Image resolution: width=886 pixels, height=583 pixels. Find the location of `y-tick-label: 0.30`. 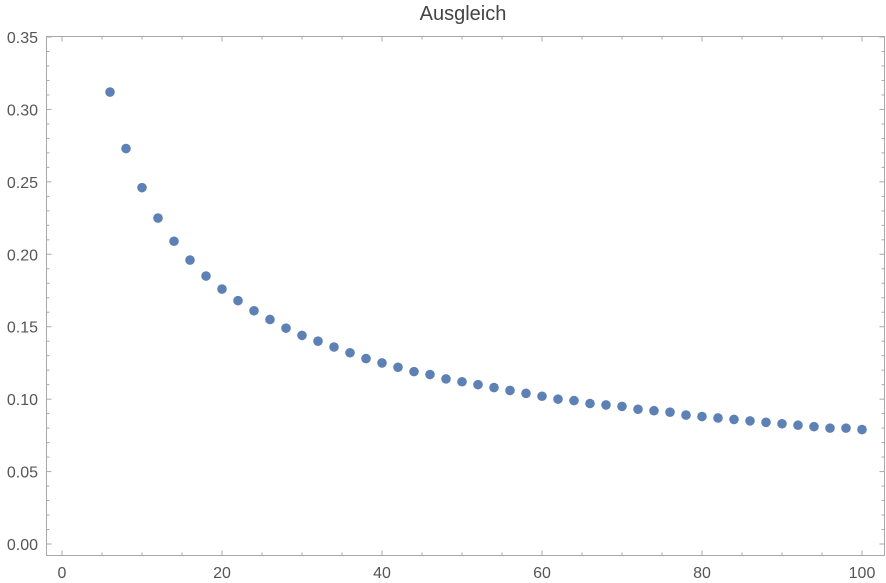

y-tick-label: 0.30 is located at coordinates (22, 110).